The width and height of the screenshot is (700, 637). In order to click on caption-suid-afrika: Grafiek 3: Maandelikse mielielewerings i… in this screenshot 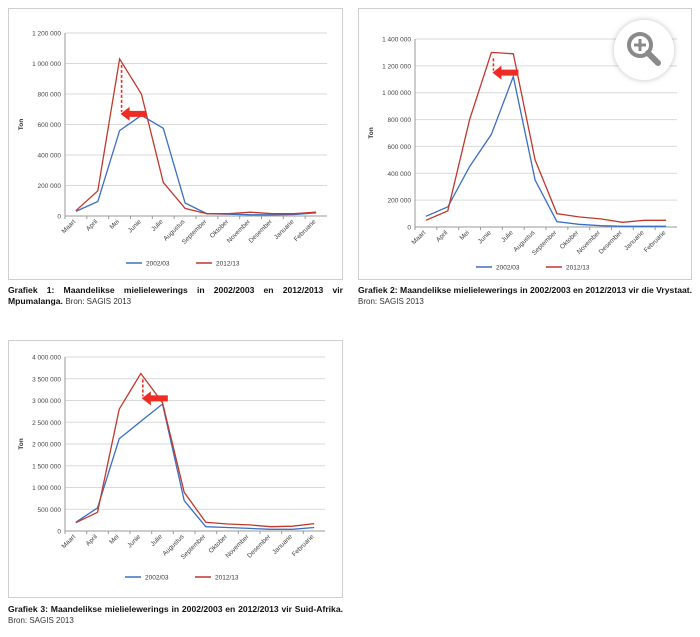, I will do `click(175, 615)`.